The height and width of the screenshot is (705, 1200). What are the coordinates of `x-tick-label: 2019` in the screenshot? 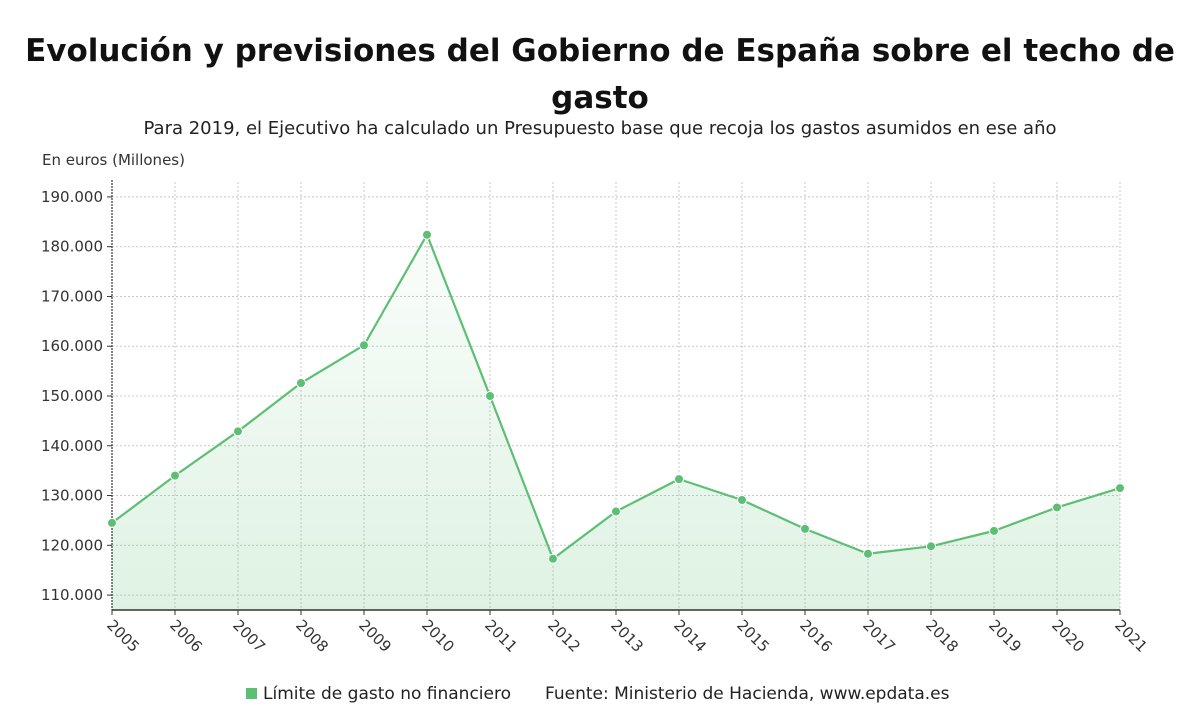 It's located at (1005, 636).